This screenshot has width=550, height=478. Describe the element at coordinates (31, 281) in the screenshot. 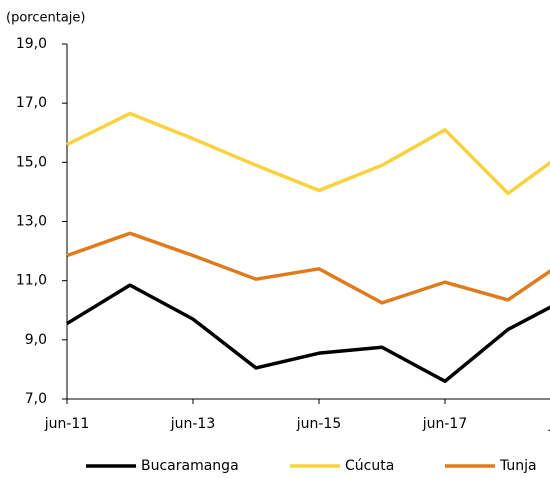

I see `y-tick-label: 11,0` at that location.